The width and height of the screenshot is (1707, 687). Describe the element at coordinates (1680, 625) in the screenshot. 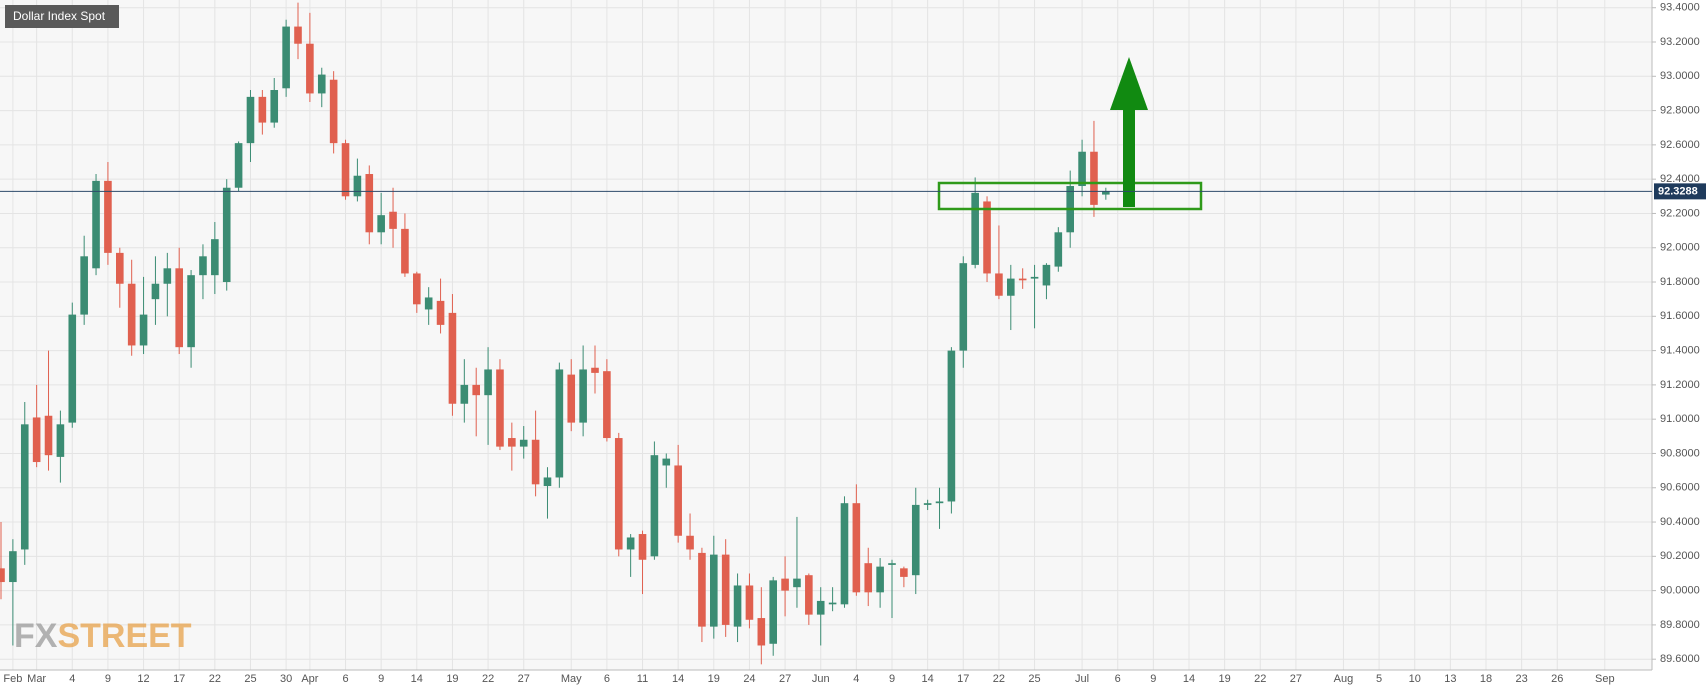

I see `y-tick-label: 89.8000` at that location.